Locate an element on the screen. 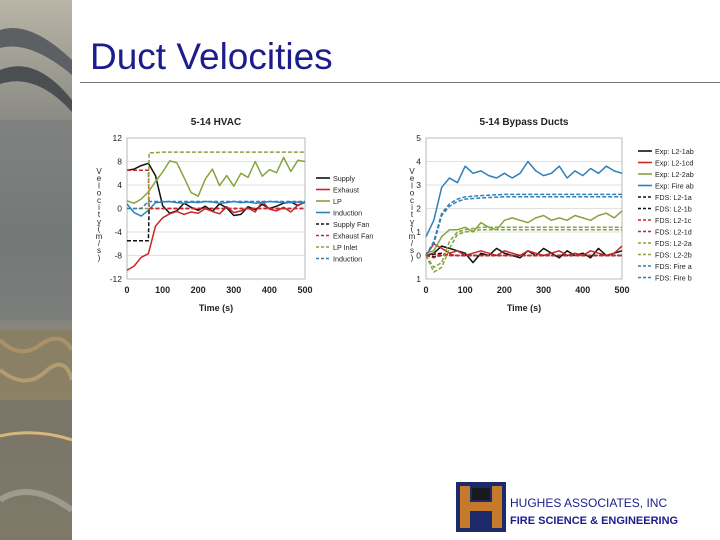  chart1-xtick-label: 500 is located at coordinates (621, 290).